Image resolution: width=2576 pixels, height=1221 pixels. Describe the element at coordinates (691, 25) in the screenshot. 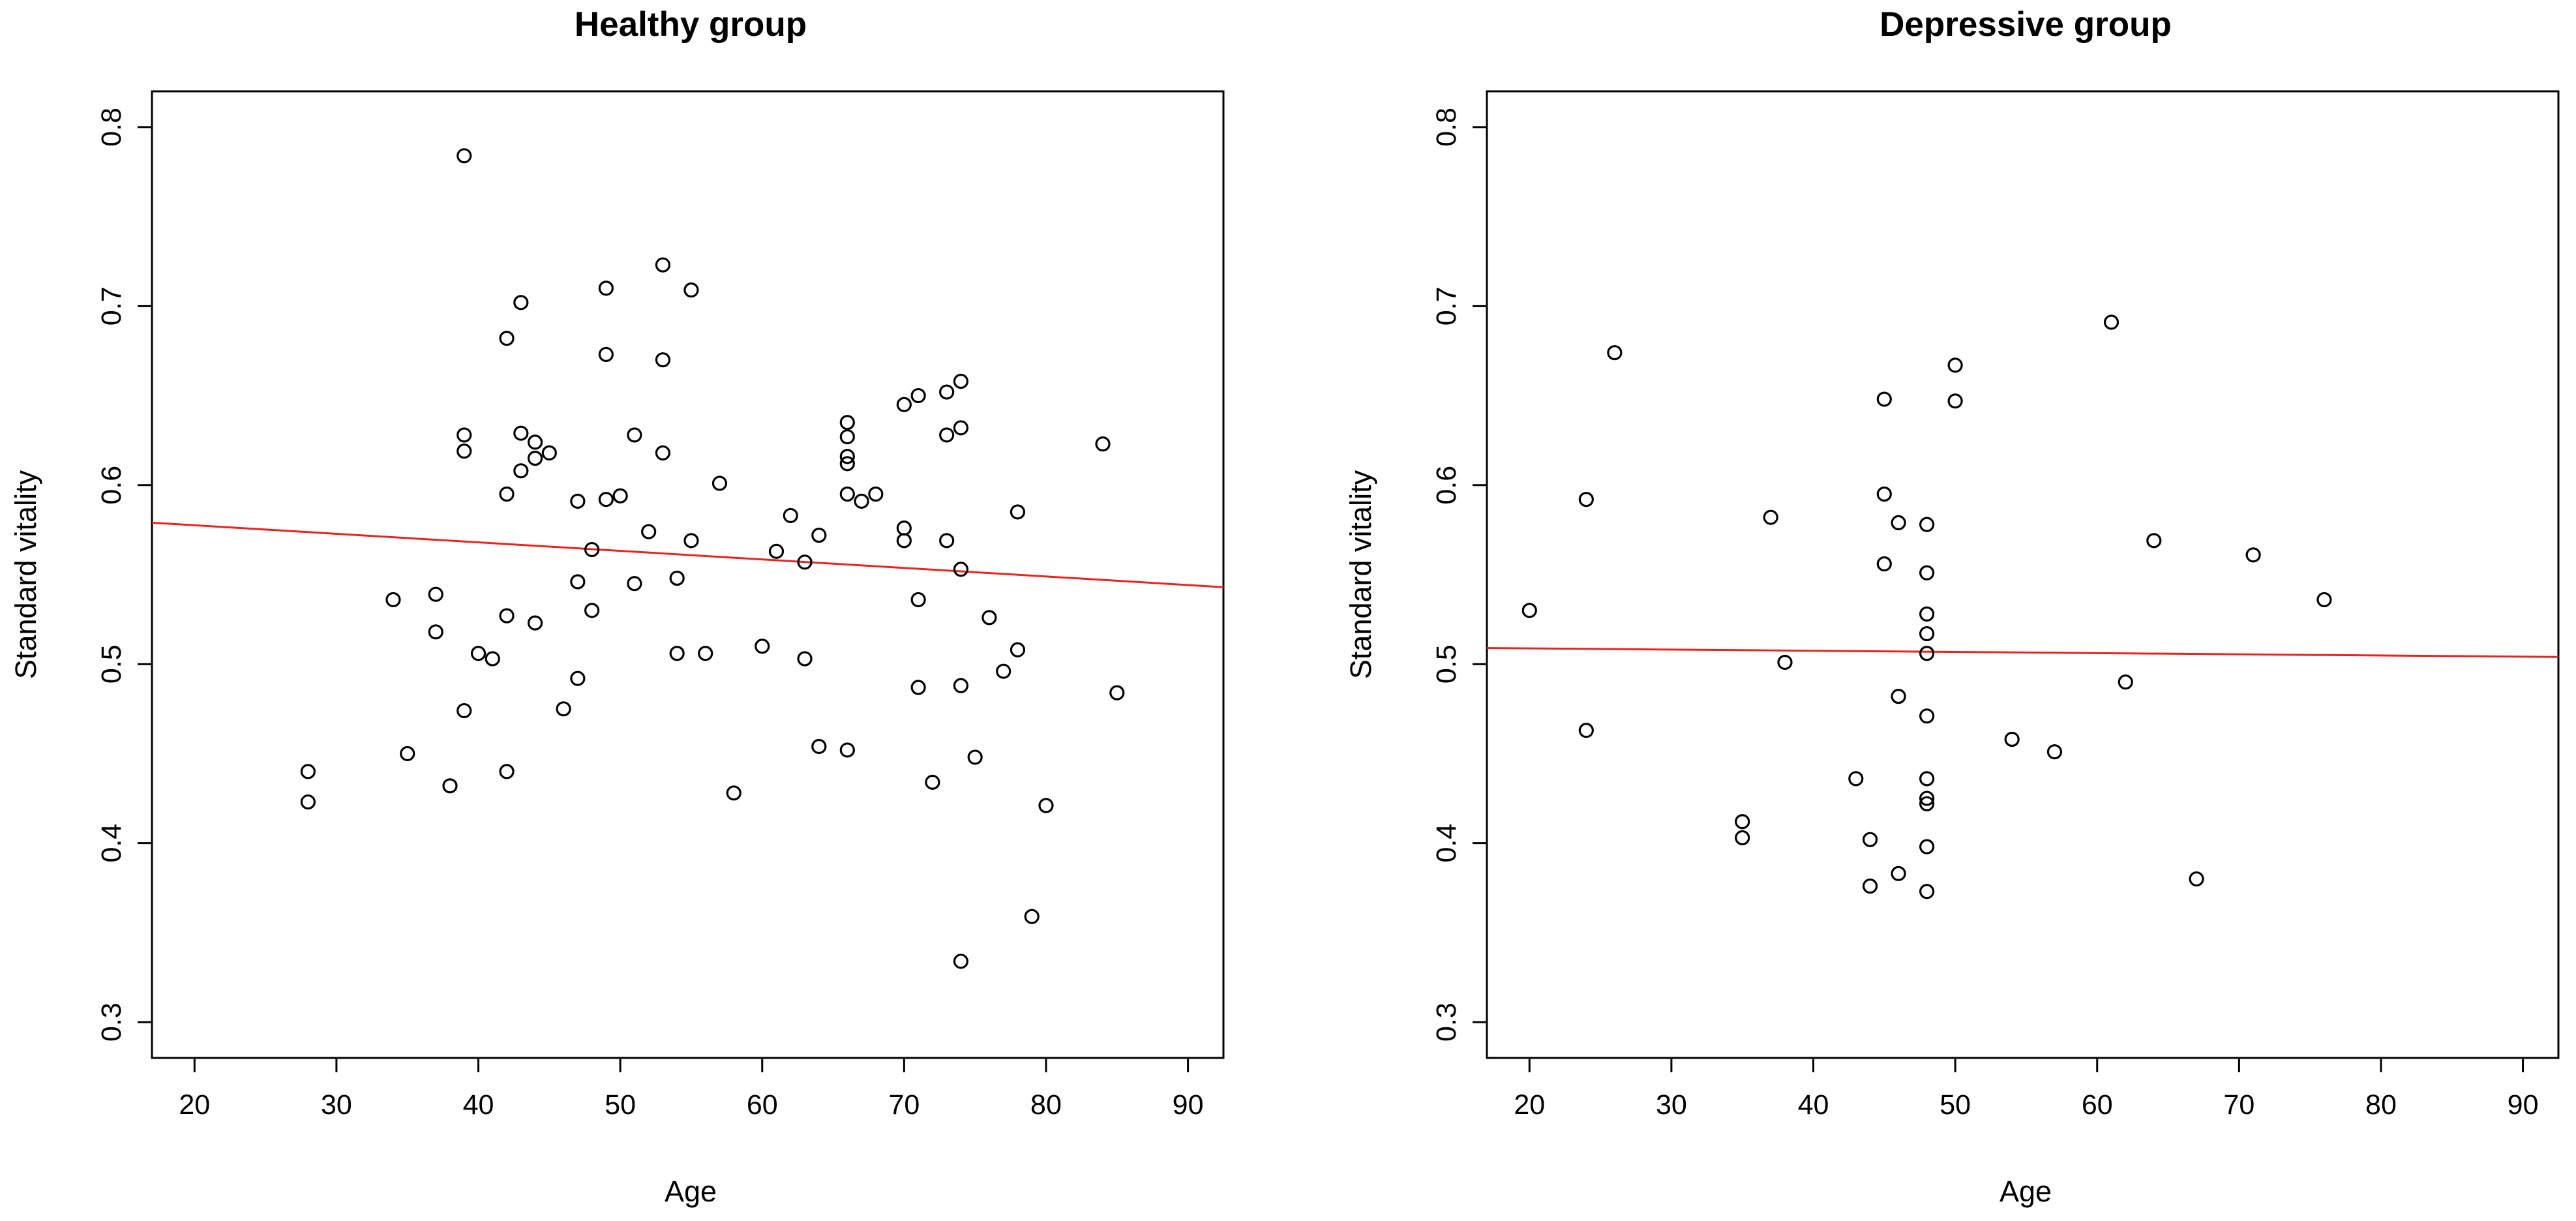

I see `chart-title: Healthy group` at that location.